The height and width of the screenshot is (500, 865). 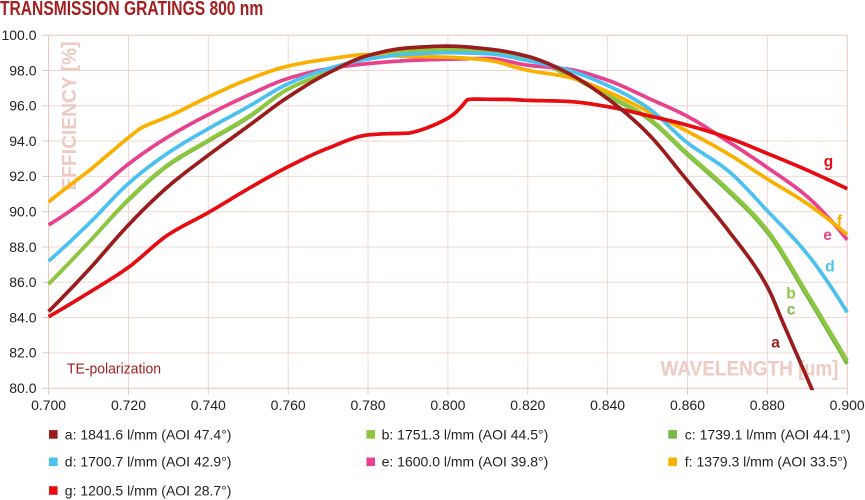 What do you see at coordinates (148, 490) in the screenshot?
I see `svg-text: g: 1200.5 l/mm (AOI 28.7°)` at bounding box center [148, 490].